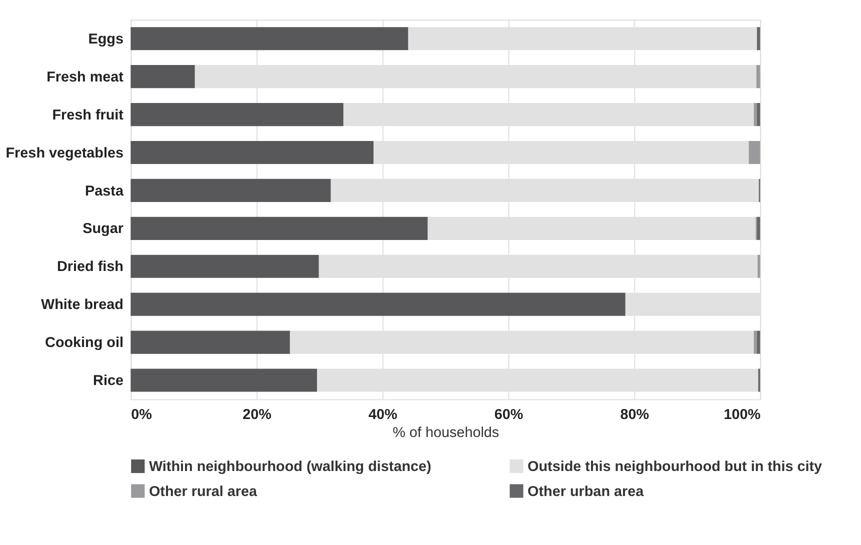 The height and width of the screenshot is (545, 861). What do you see at coordinates (65, 153) in the screenshot?
I see `y-tick-label: Fresh vegetables` at bounding box center [65, 153].